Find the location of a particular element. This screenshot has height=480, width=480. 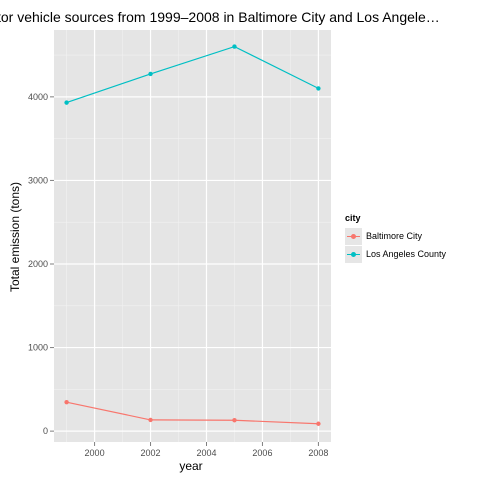

legend: city Baltimore City Los Angeles County is located at coordinates (395, 238).